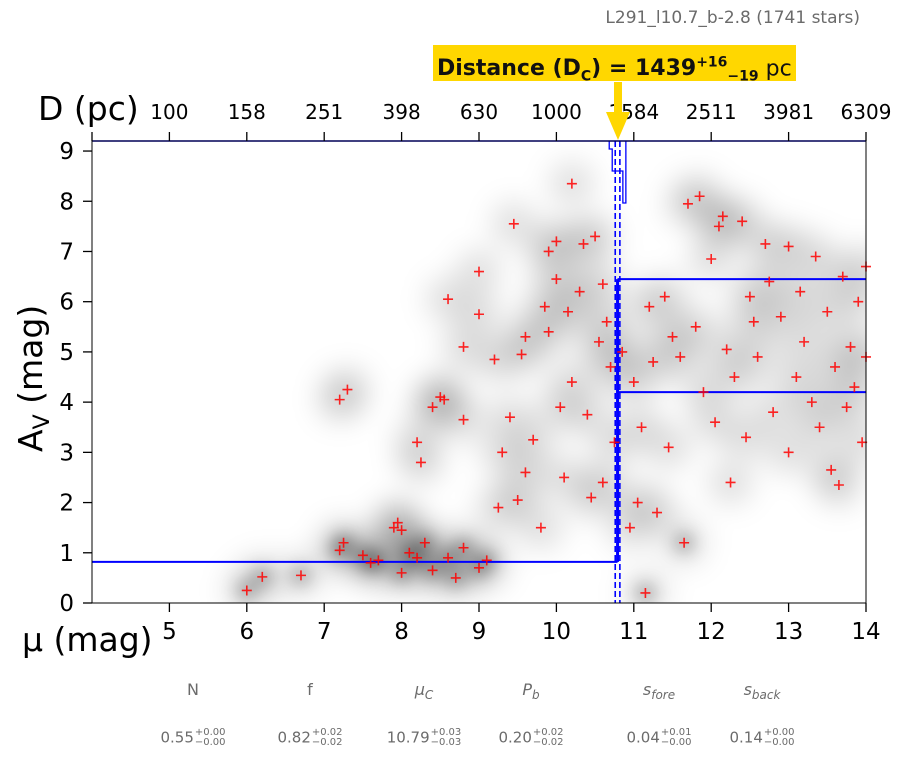 The height and width of the screenshot is (759, 902). What do you see at coordinates (324, 632) in the screenshot?
I see `x-tick-label: 7` at bounding box center [324, 632].